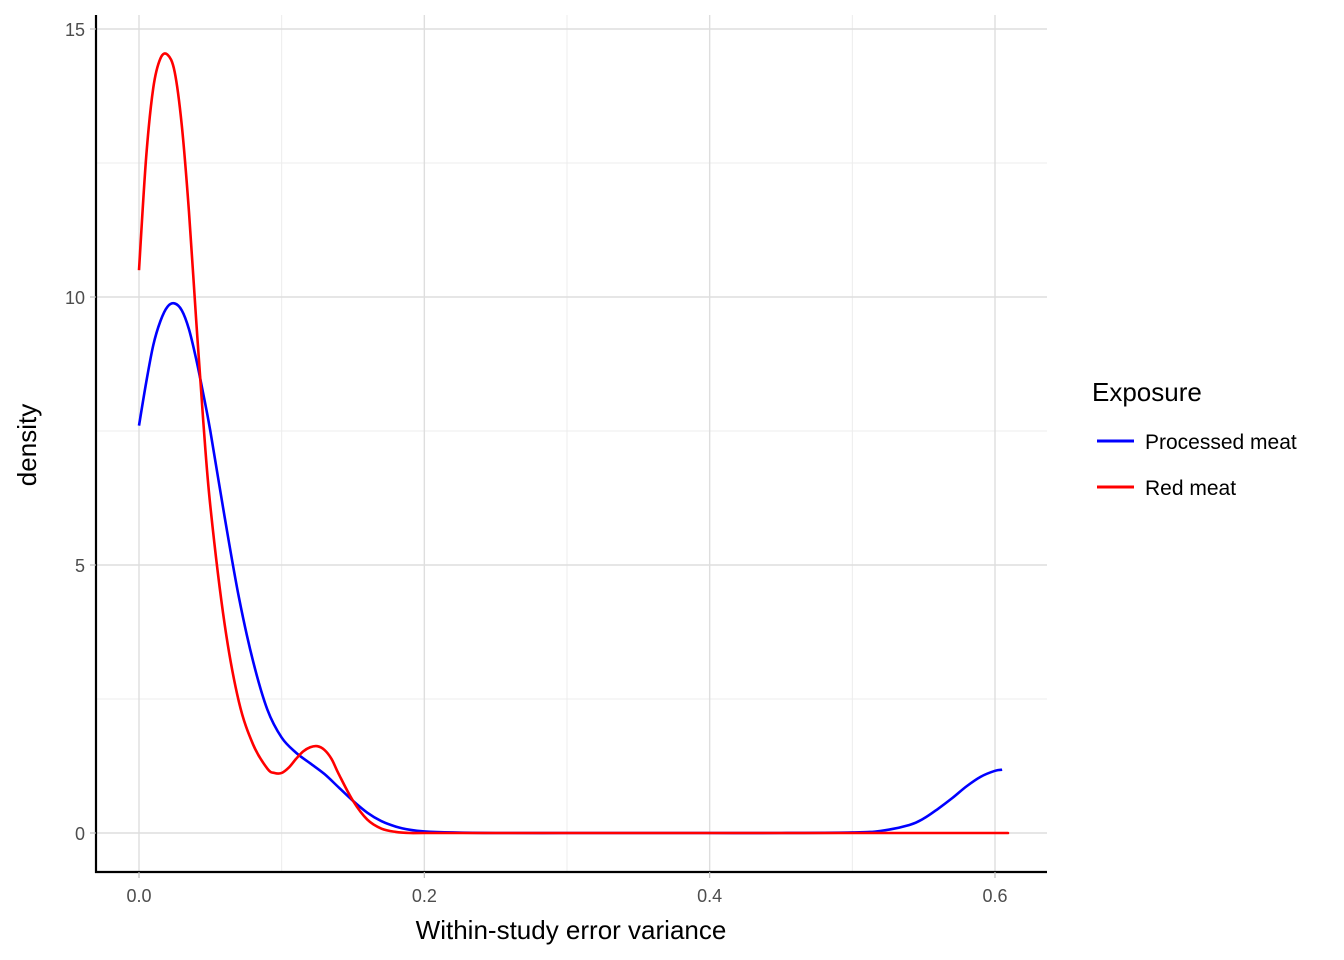 Image resolution: width=1344 pixels, height=960 pixels. Describe the element at coordinates (994, 896) in the screenshot. I see `x-tick-label: 0.6` at that location.